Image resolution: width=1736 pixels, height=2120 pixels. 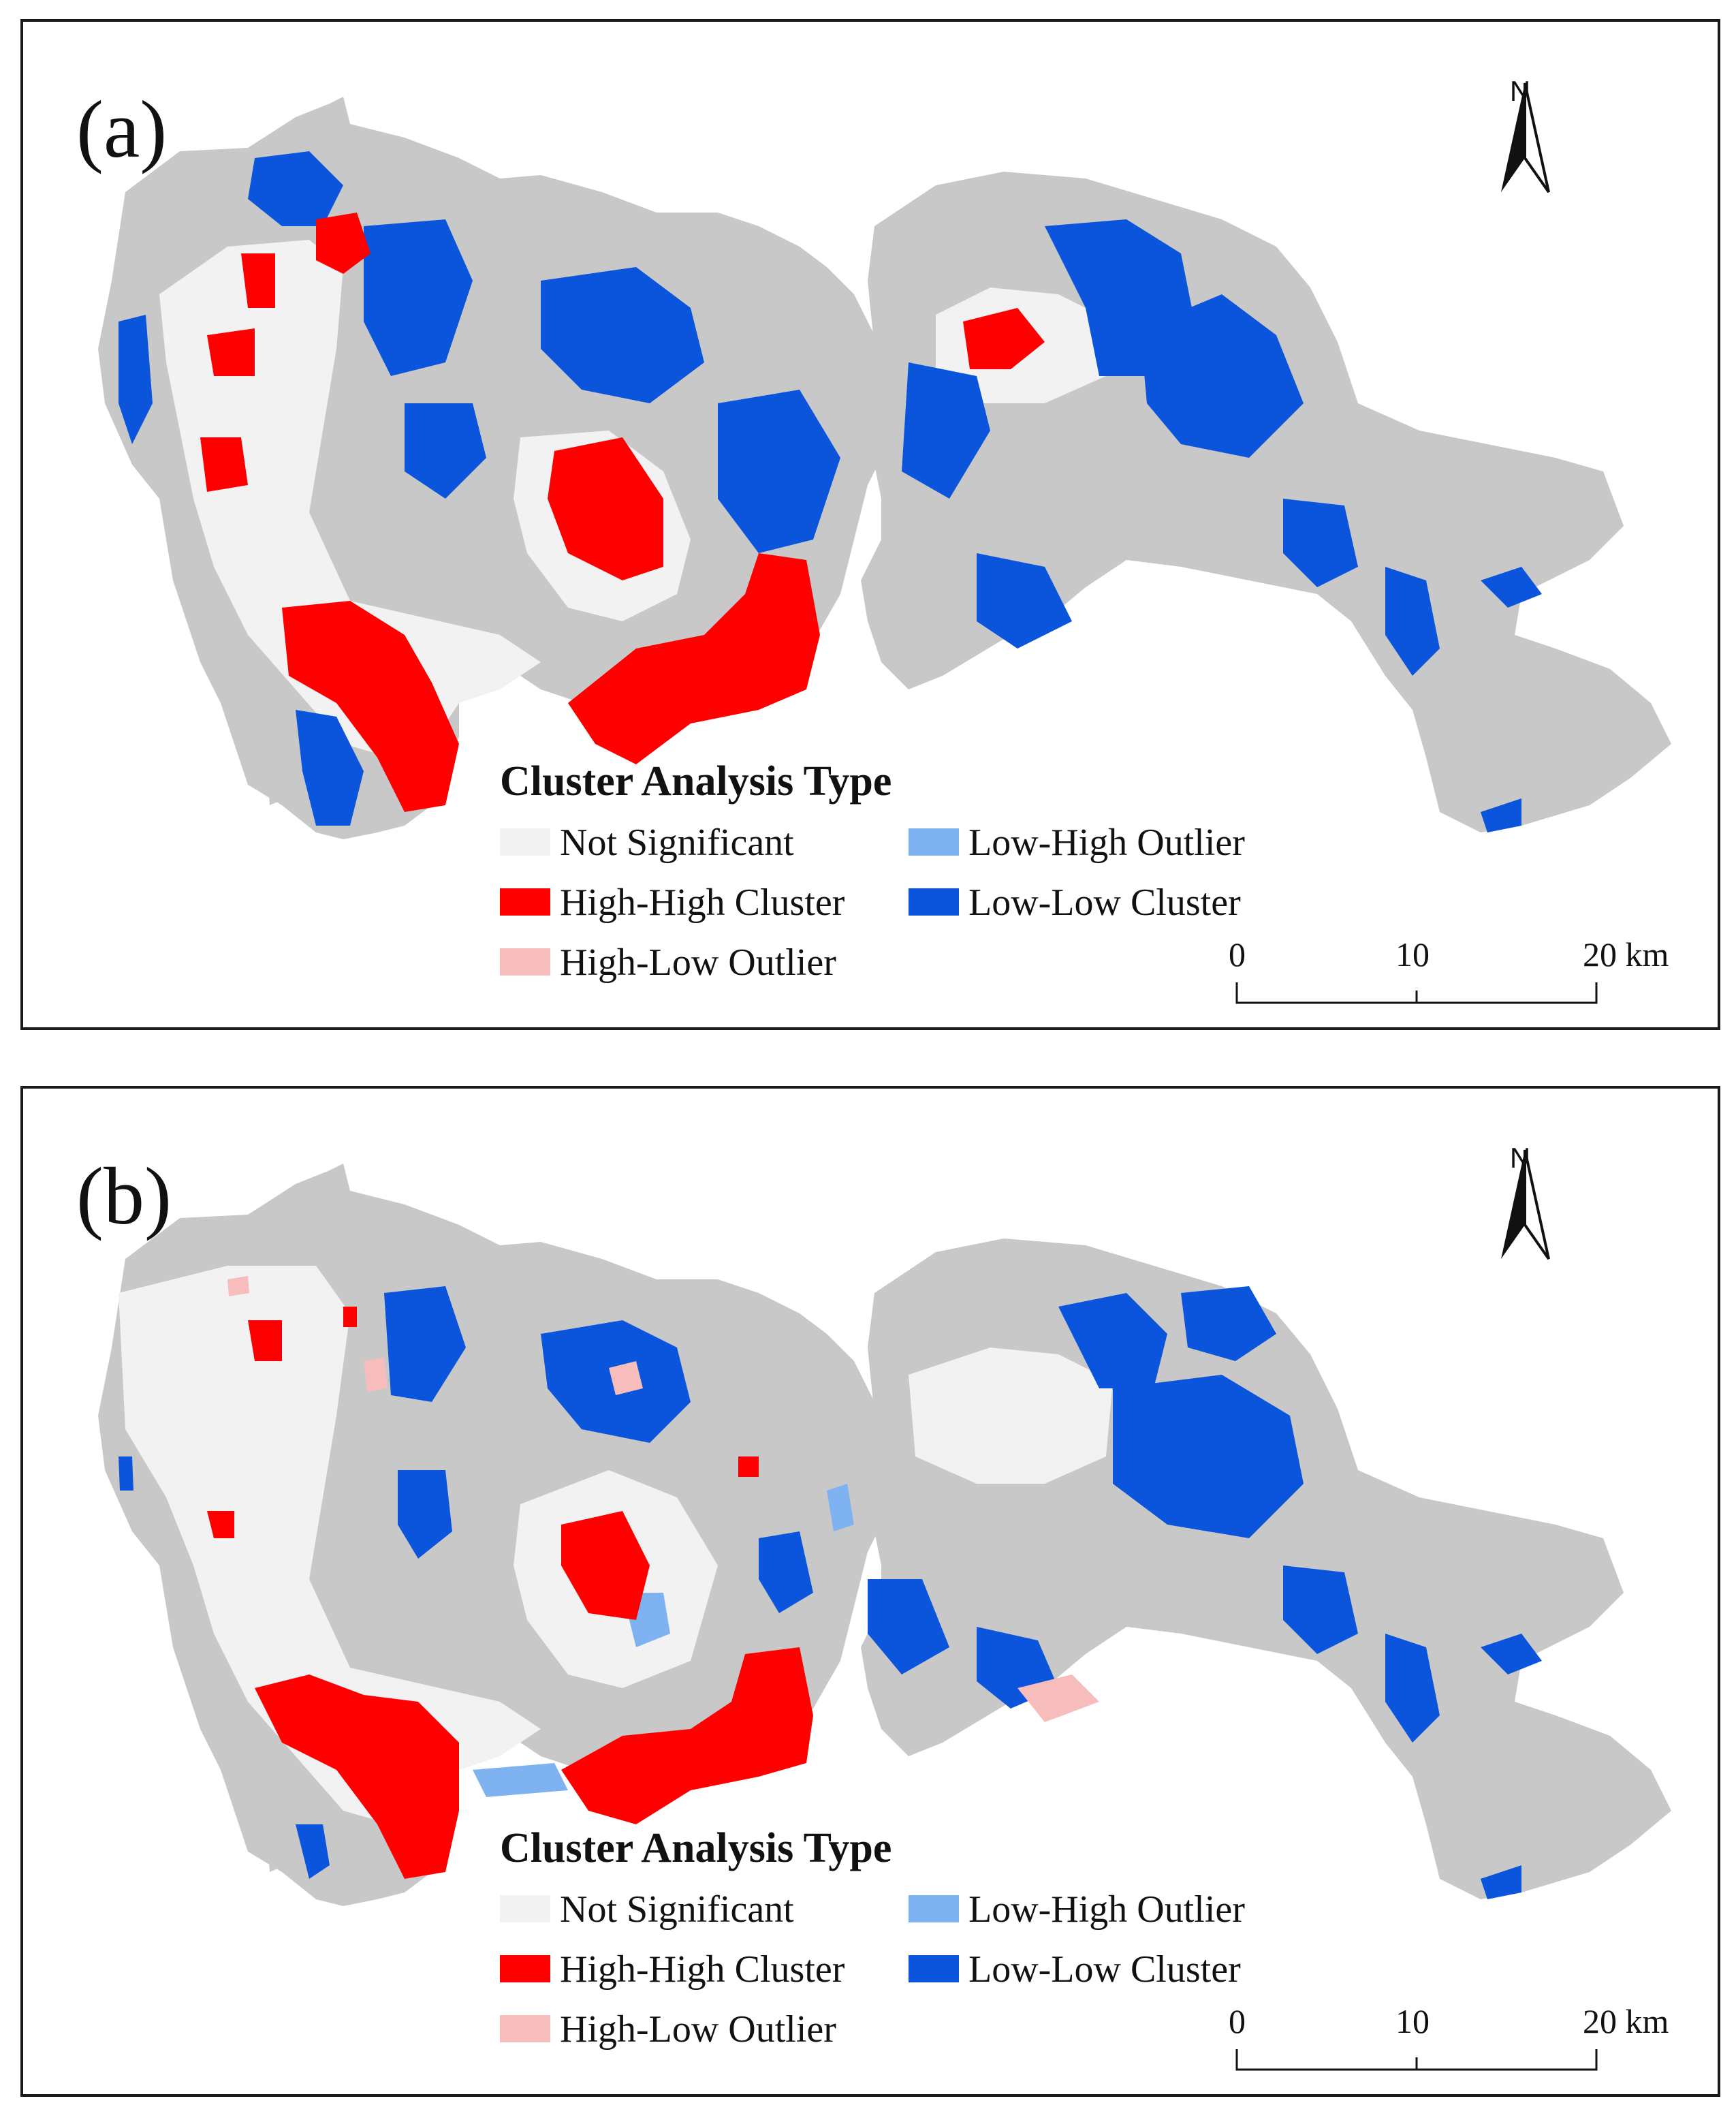 I want to click on high-low-outliers-b, so click(x=663, y=1499).